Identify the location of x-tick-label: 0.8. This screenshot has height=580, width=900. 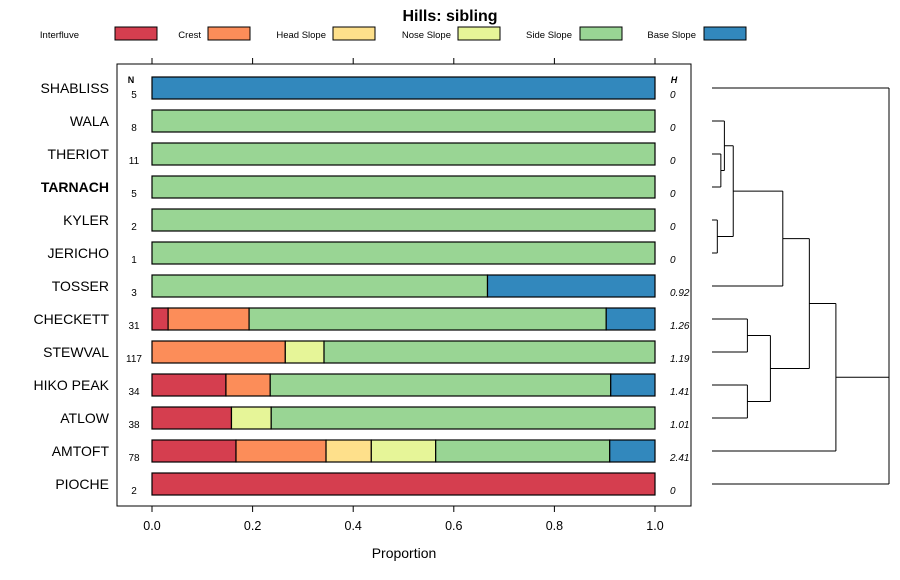
(554, 526).